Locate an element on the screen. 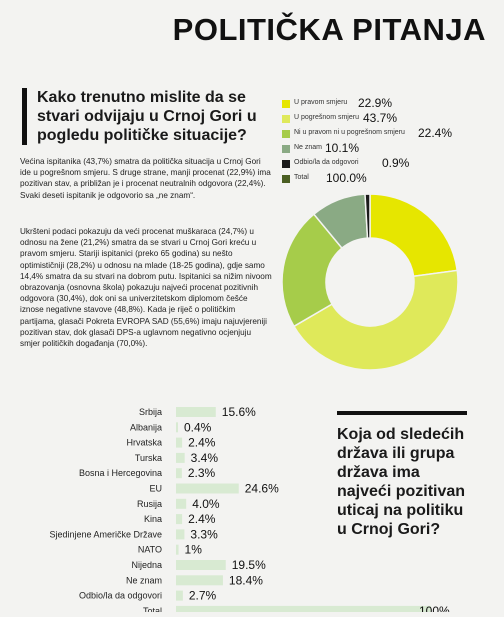 Image resolution: width=504 pixels, height=617 pixels. legend-item: Ni u pravom ni u pogrešnom smjeru 22.4% is located at coordinates (392, 134).